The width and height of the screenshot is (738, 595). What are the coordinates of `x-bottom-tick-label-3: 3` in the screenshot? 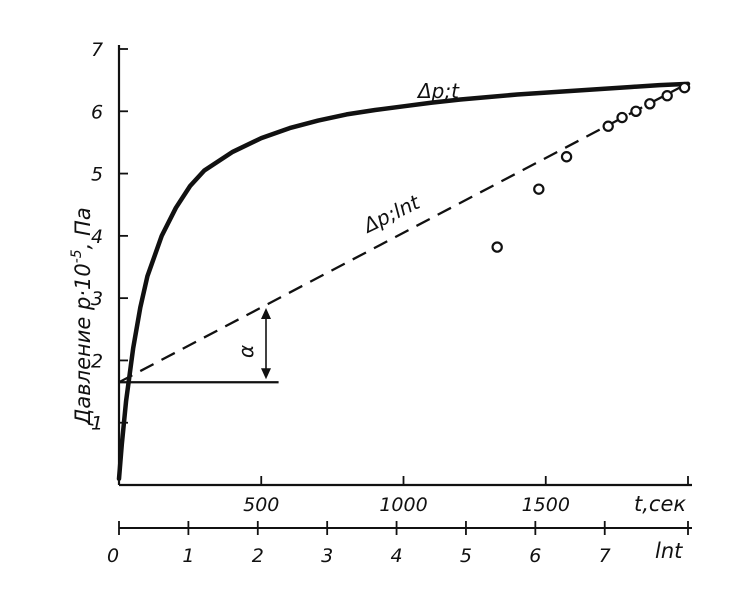 It's located at (327, 556).